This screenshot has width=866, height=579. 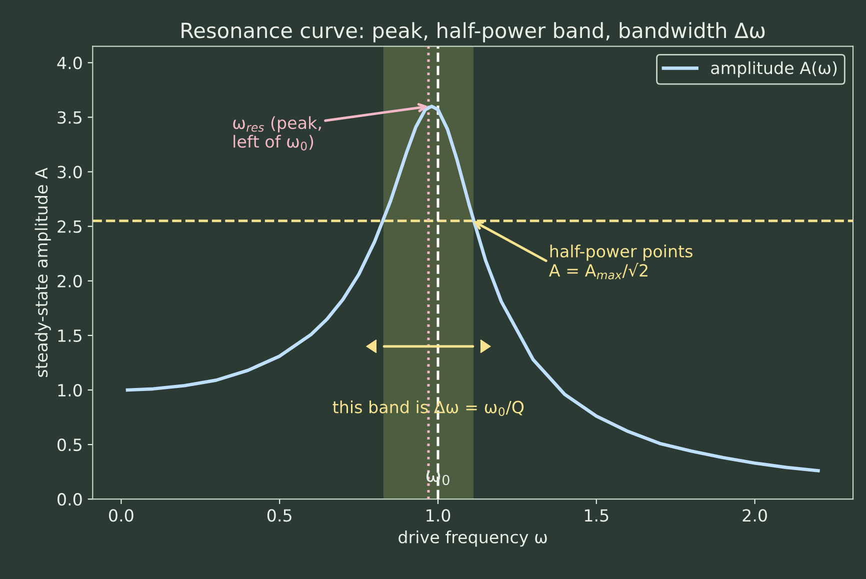 I want to click on x-tick-label: 0.0, so click(x=121, y=515).